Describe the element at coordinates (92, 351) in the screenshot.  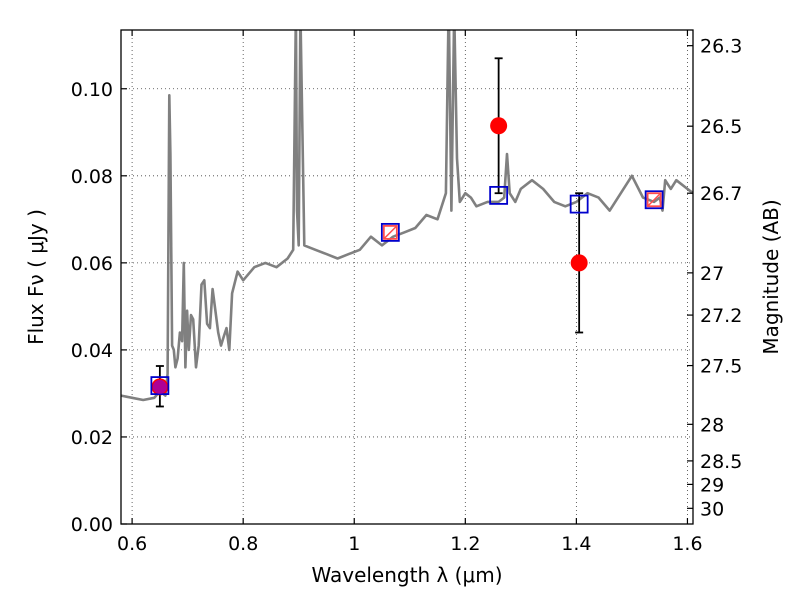
I see `y-tick-label: 0.04` at that location.